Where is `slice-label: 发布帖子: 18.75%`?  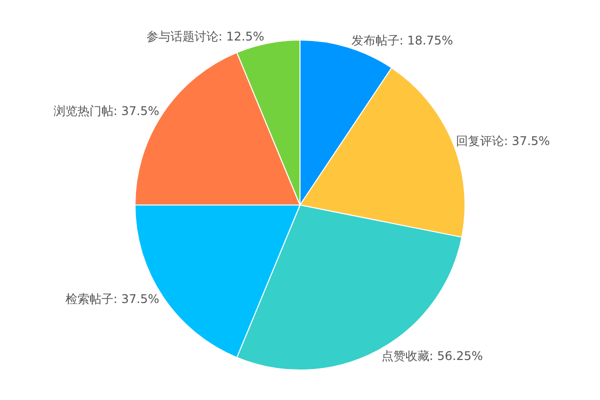
slice-label: 发布帖子: 18.75% is located at coordinates (402, 41).